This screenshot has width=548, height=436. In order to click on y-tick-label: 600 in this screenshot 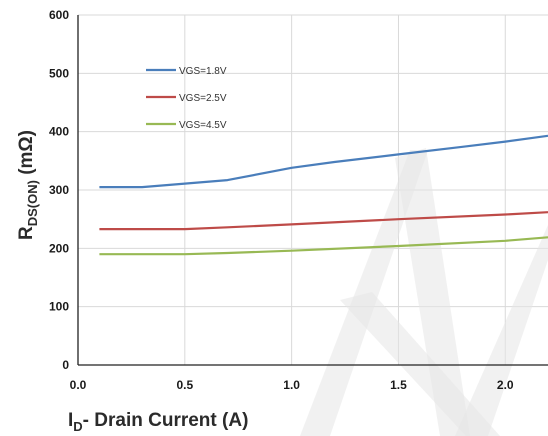, I will do `click(59, 15)`.